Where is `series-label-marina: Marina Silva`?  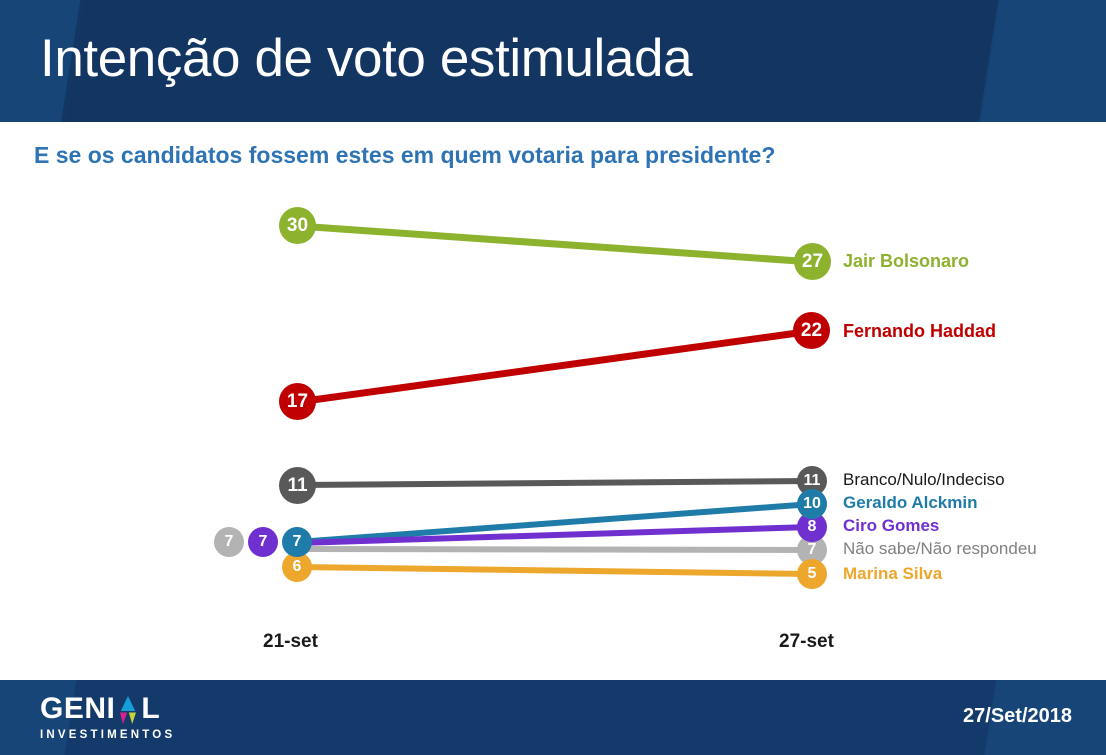 series-label-marina: Marina Silva is located at coordinates (893, 573).